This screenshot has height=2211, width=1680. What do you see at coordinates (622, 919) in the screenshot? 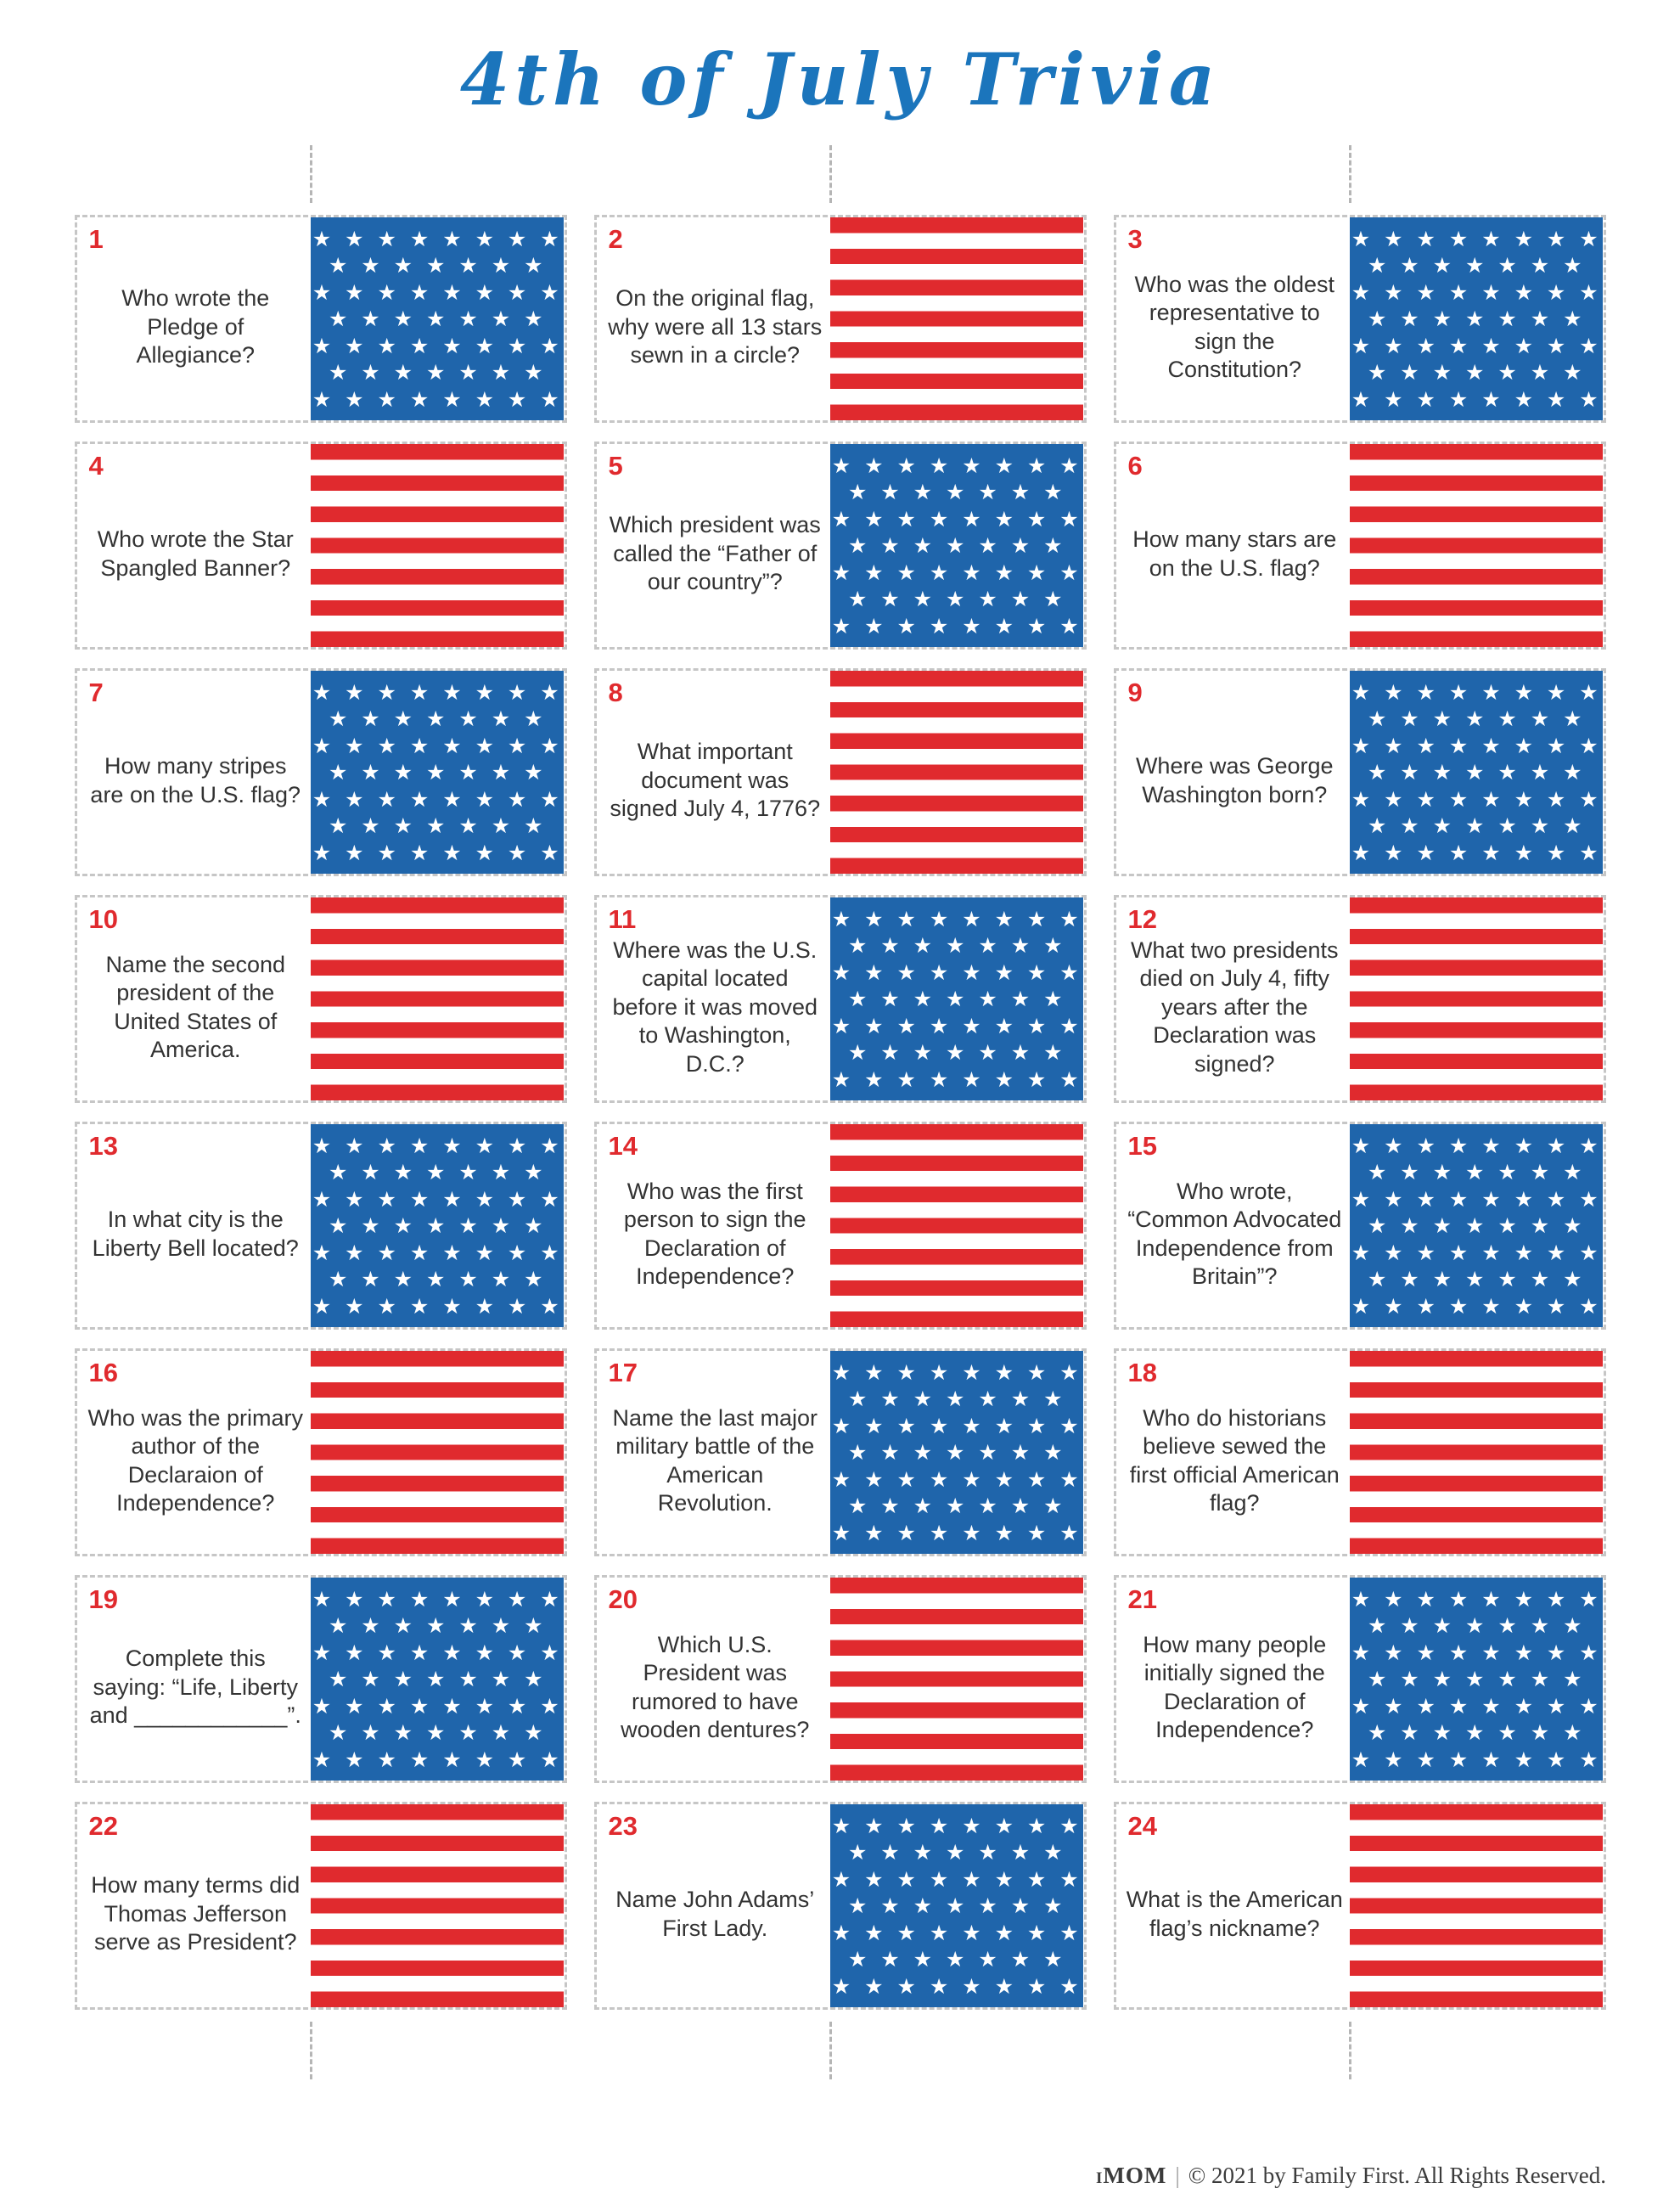
I see `card-number: 11` at bounding box center [622, 919].